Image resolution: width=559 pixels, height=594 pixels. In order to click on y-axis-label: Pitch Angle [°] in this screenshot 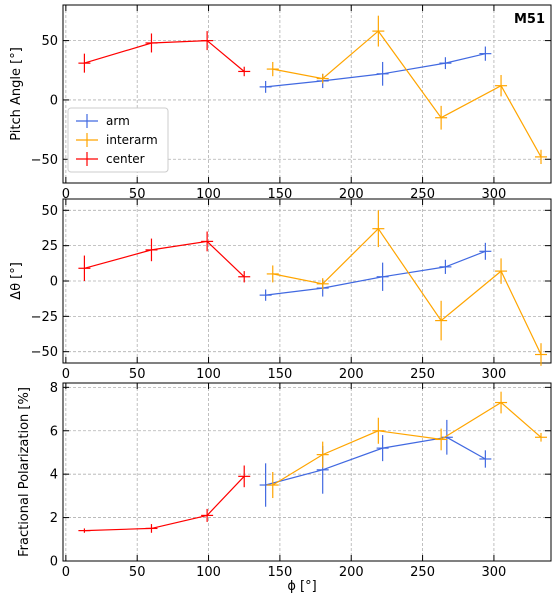, I will do `click(16, 94)`.